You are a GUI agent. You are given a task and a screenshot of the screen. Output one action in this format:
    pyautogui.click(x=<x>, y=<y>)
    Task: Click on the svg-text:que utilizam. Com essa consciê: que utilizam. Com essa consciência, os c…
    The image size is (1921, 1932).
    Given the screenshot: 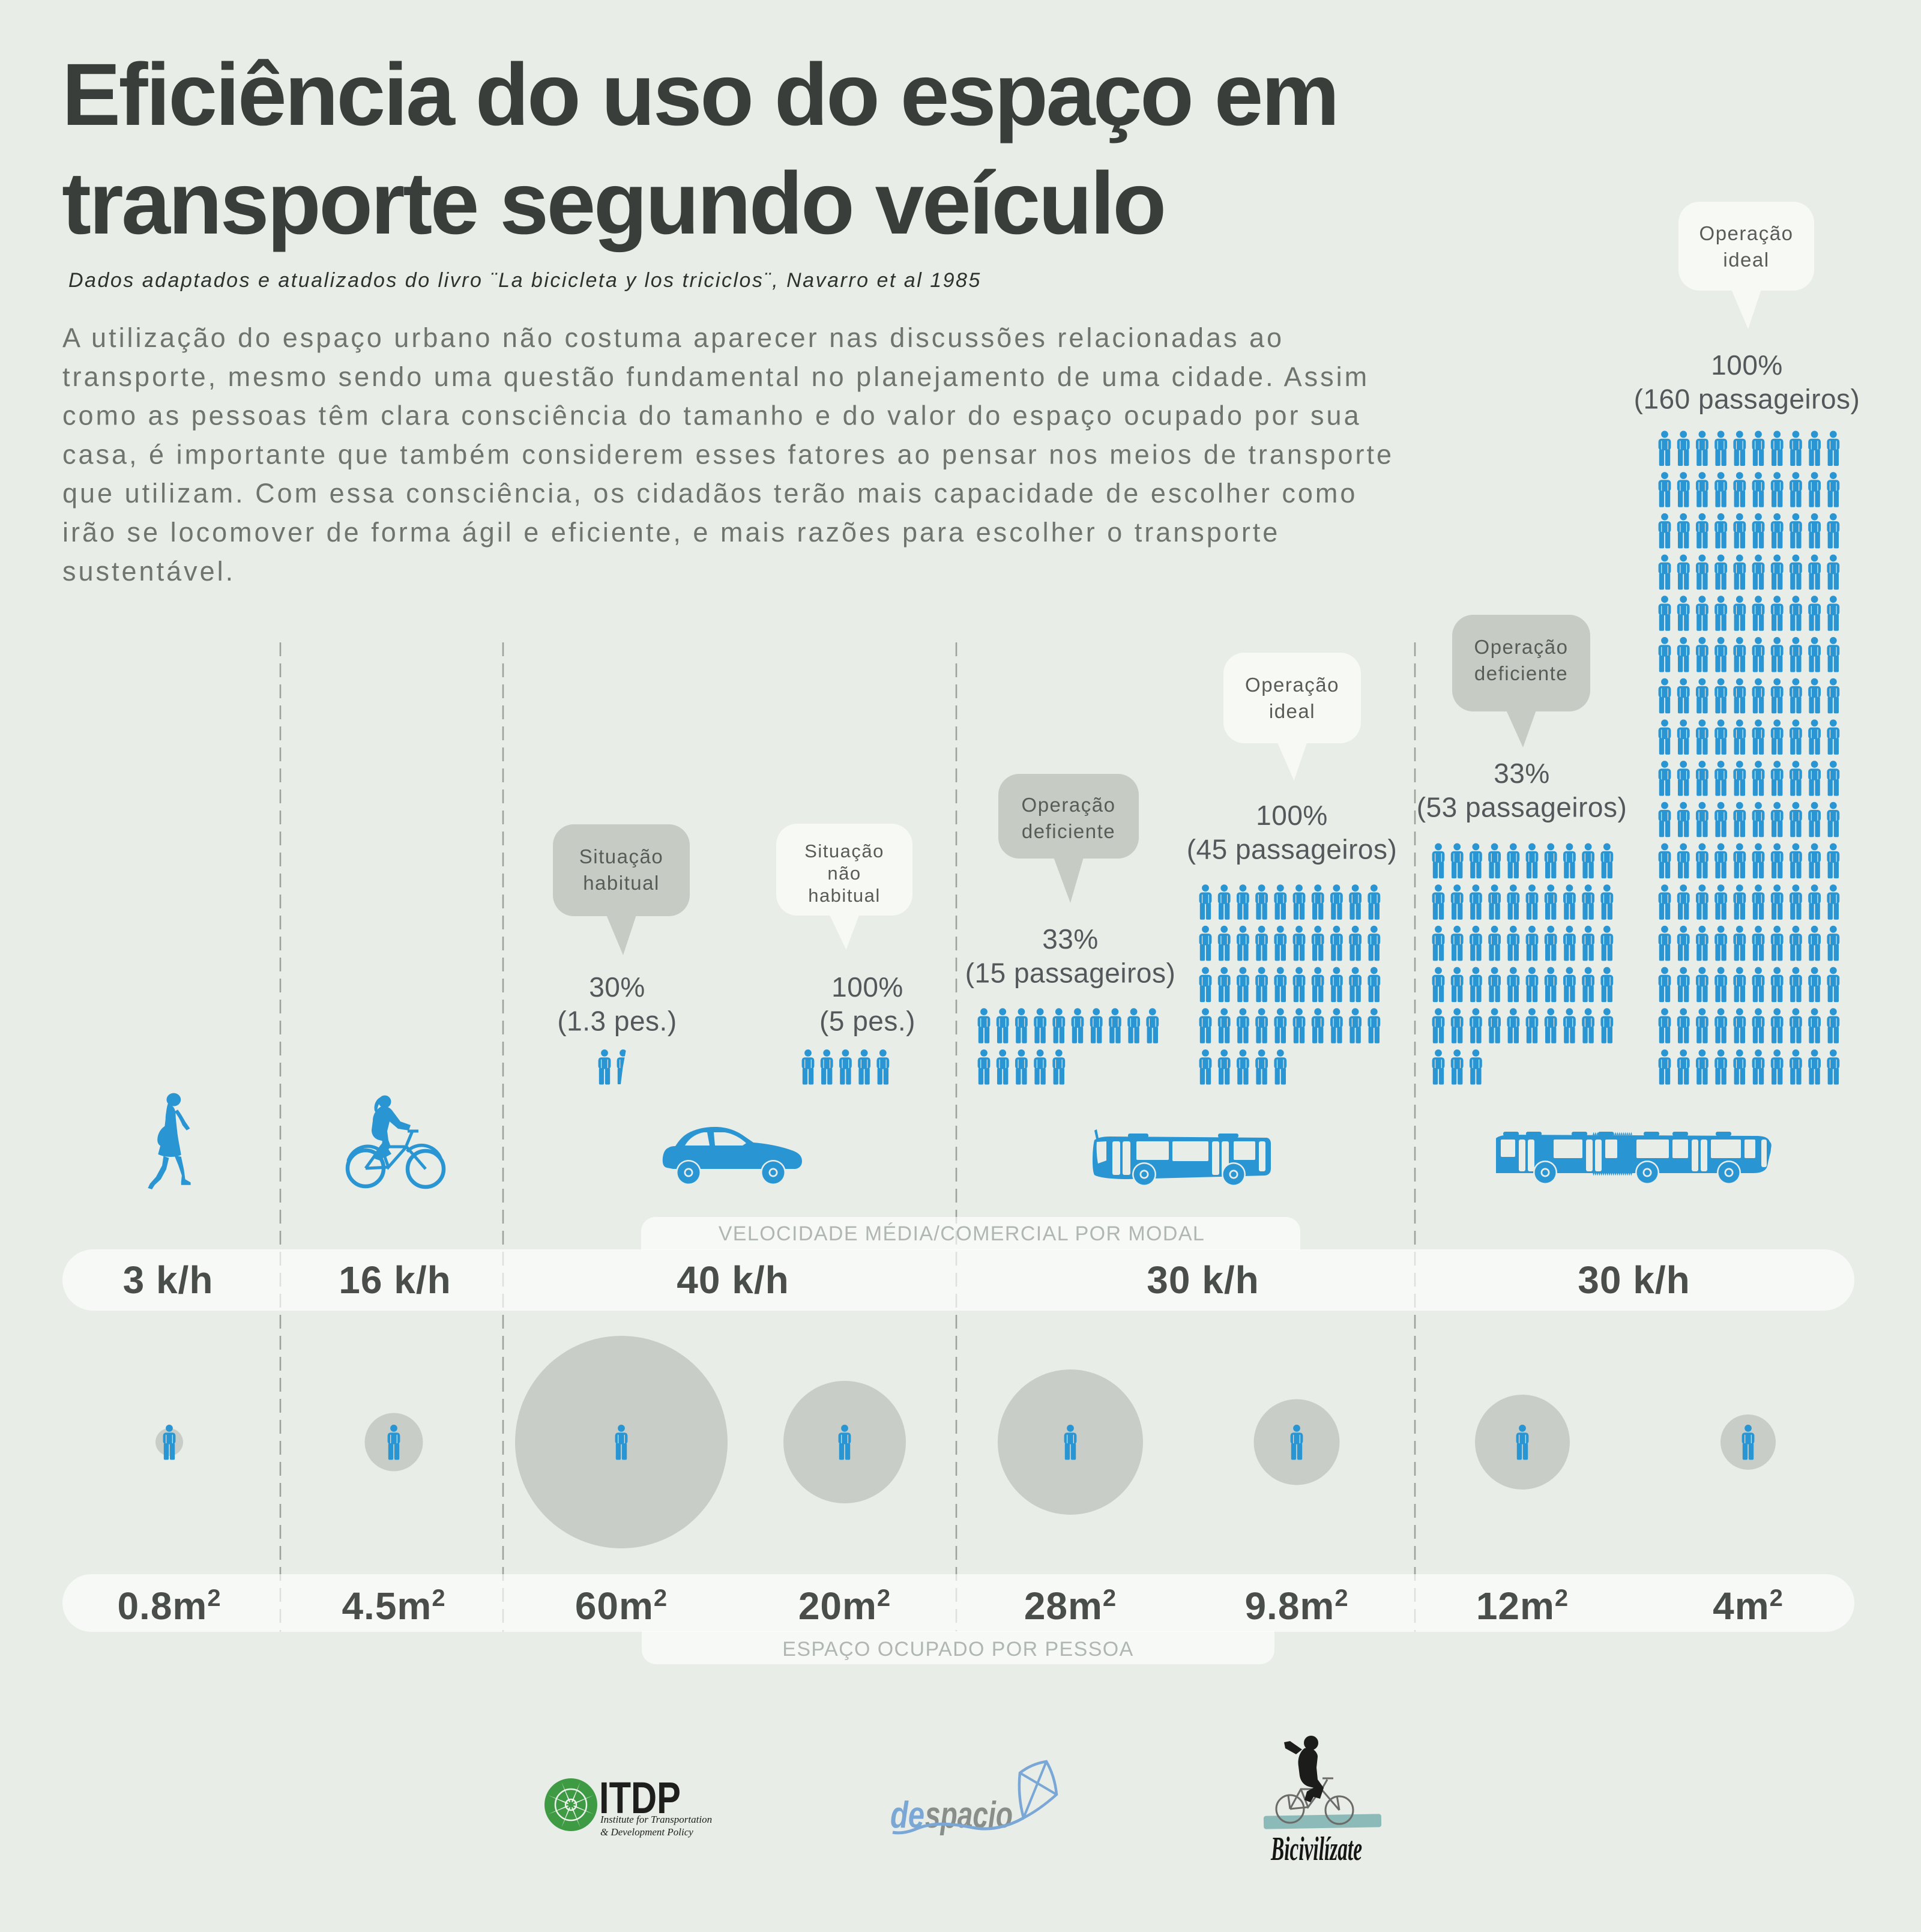 What is the action you would take?
    pyautogui.click(x=709, y=493)
    